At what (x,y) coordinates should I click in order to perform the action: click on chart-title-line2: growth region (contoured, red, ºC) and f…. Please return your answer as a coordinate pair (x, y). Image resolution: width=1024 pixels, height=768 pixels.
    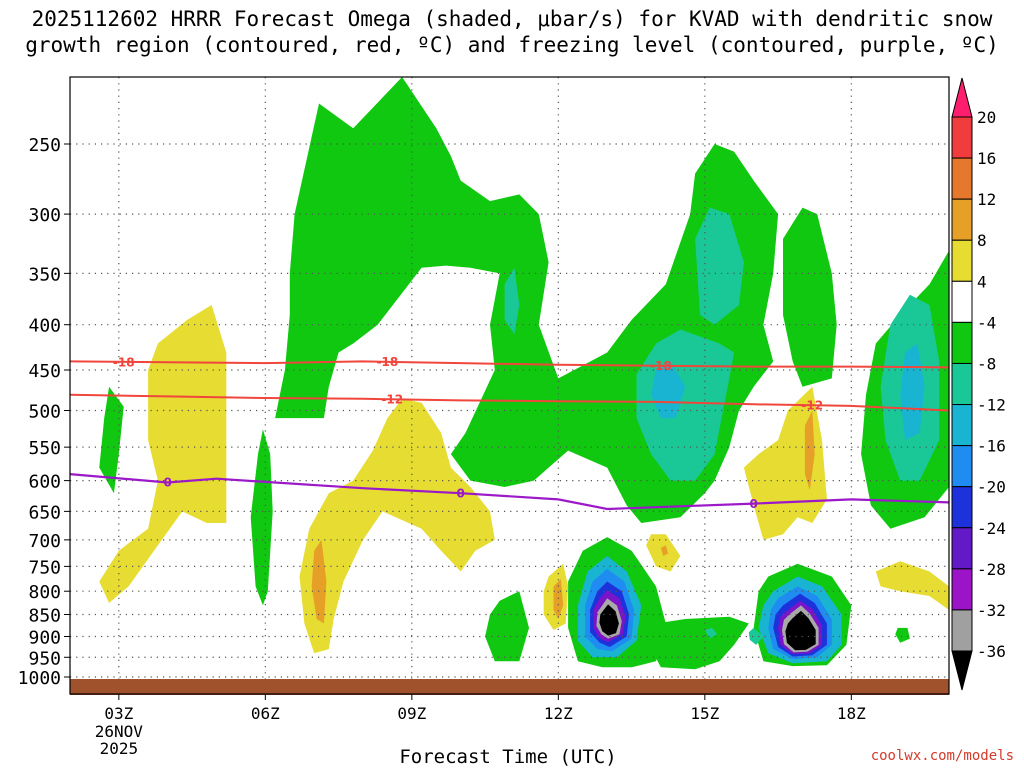
    Looking at the image, I should click on (512, 45).